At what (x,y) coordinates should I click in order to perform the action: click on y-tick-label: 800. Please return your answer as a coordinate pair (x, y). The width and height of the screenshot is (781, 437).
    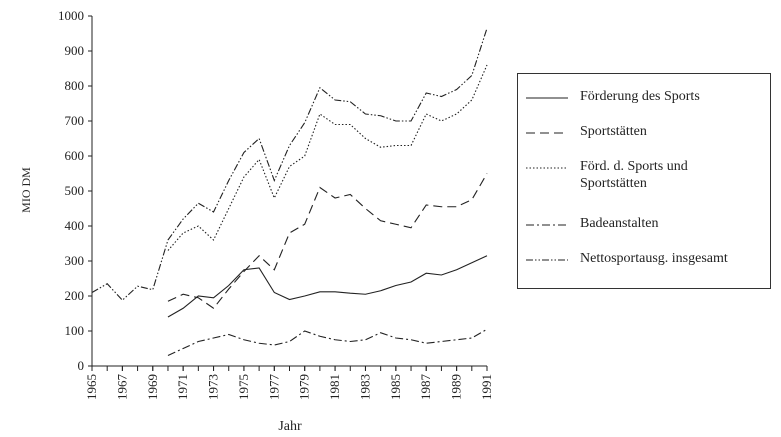
    Looking at the image, I should click on (75, 85).